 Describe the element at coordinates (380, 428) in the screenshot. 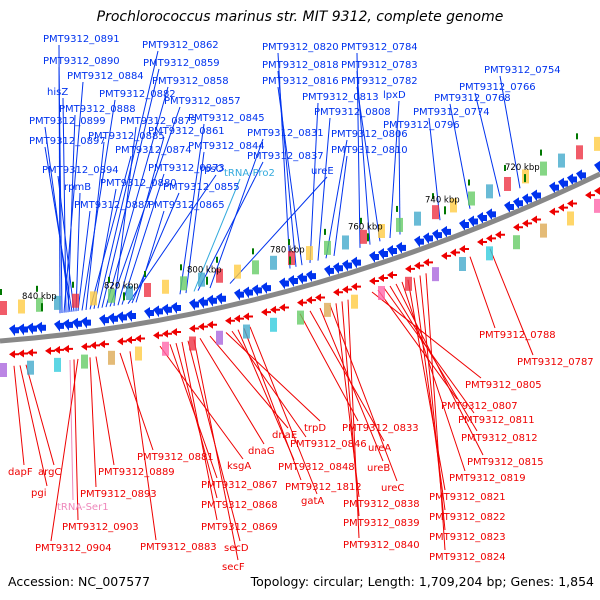

I see `reverse-gene-label: PMT9312_0833` at that location.